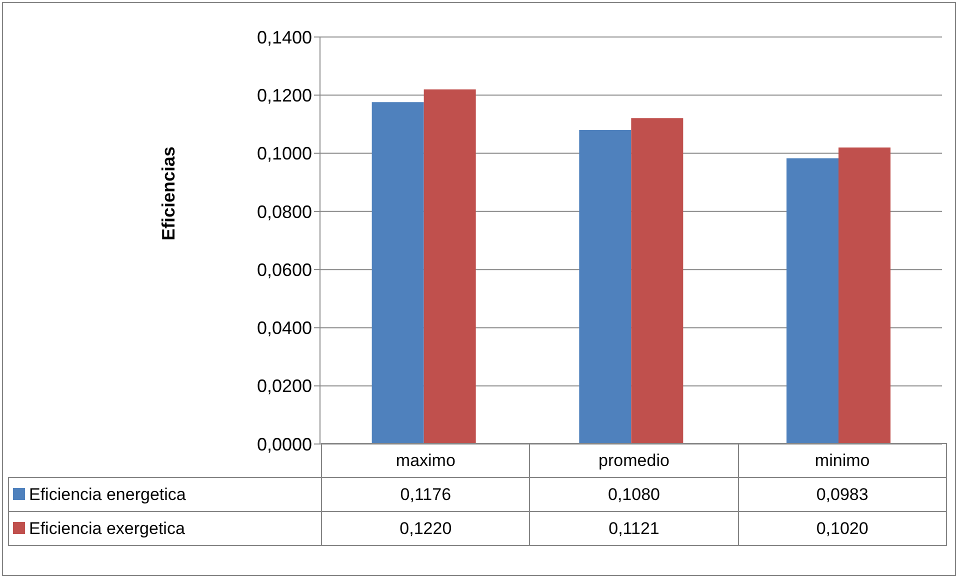 The width and height of the screenshot is (958, 578). What do you see at coordinates (284, 37) in the screenshot?
I see `y-tick-label: 0,1400` at bounding box center [284, 37].